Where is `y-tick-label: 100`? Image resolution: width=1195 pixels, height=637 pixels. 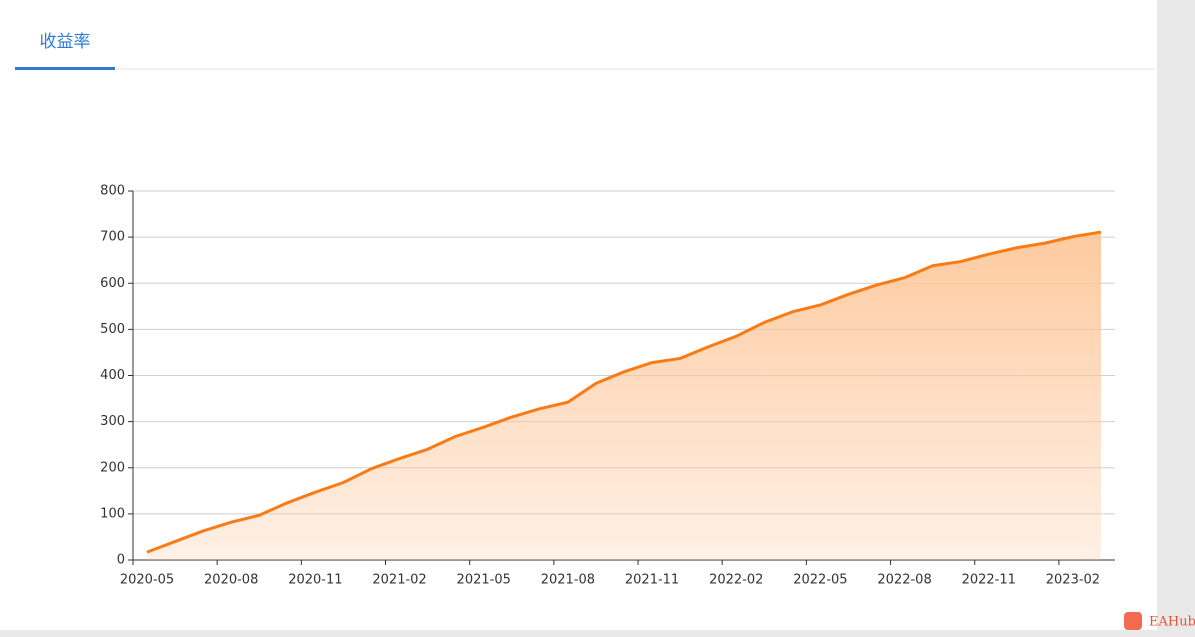
y-tick-label: 100 is located at coordinates (112, 513).